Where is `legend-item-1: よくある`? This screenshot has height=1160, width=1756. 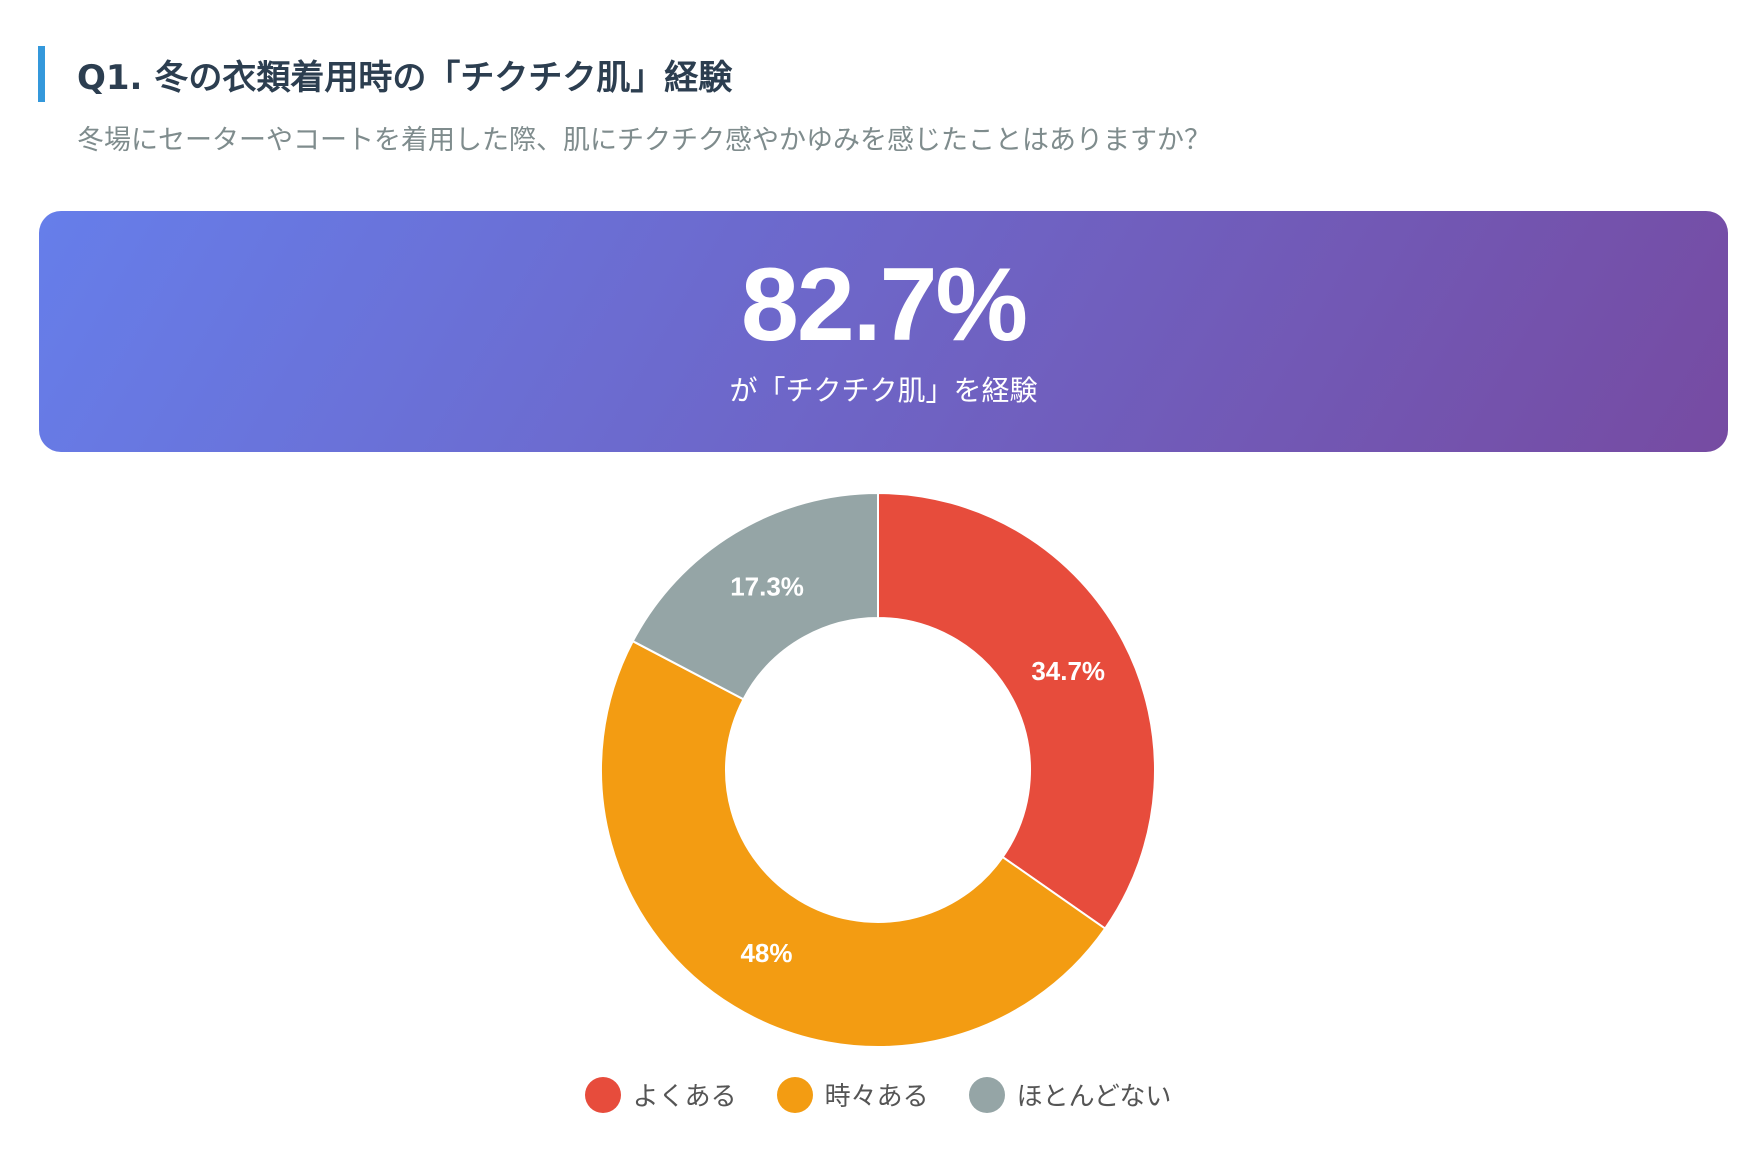
legend-item-1: よくある is located at coordinates (660, 1094).